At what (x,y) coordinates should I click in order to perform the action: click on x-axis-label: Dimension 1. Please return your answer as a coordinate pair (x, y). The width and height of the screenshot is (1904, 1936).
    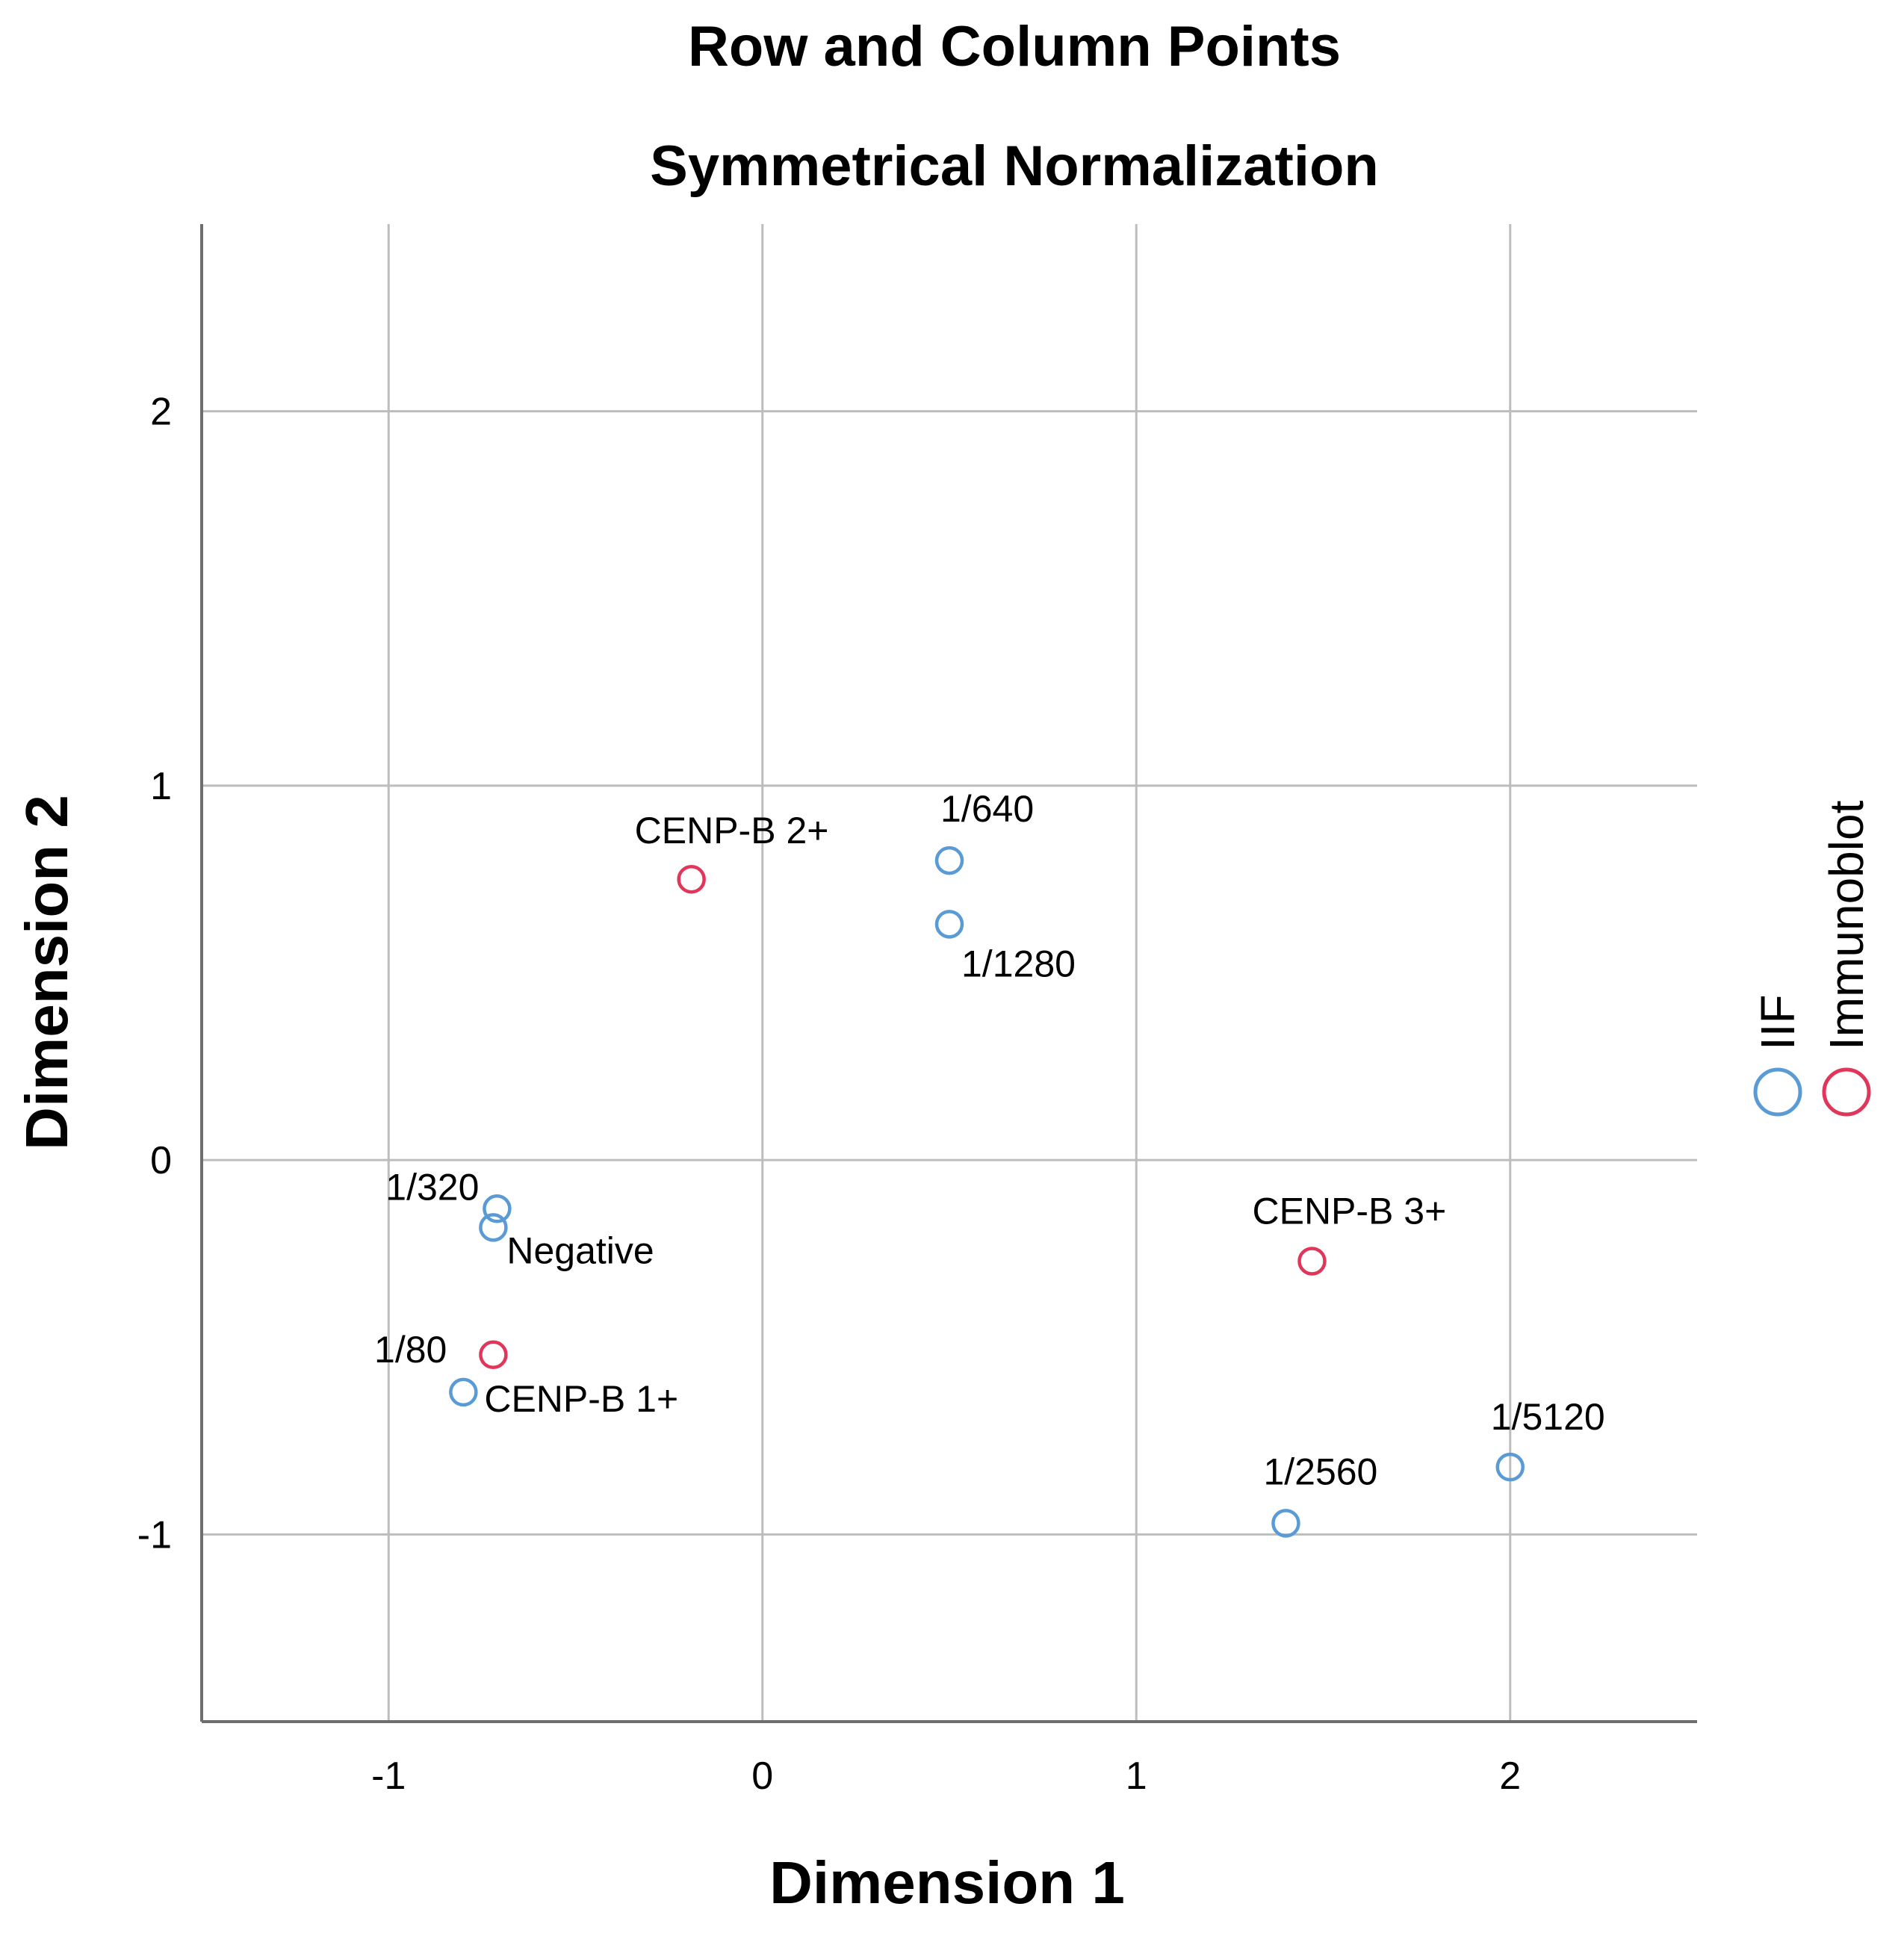
    Looking at the image, I should click on (947, 1882).